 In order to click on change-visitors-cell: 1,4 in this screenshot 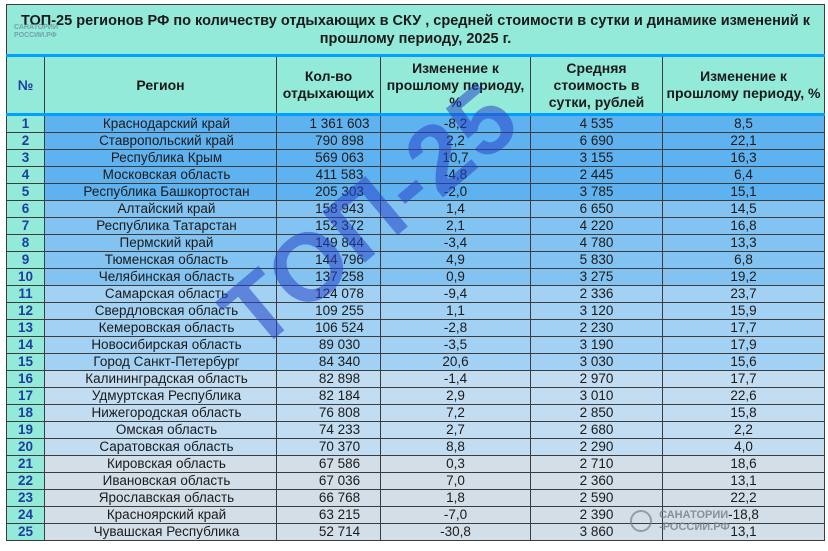, I will do `click(455, 209)`.